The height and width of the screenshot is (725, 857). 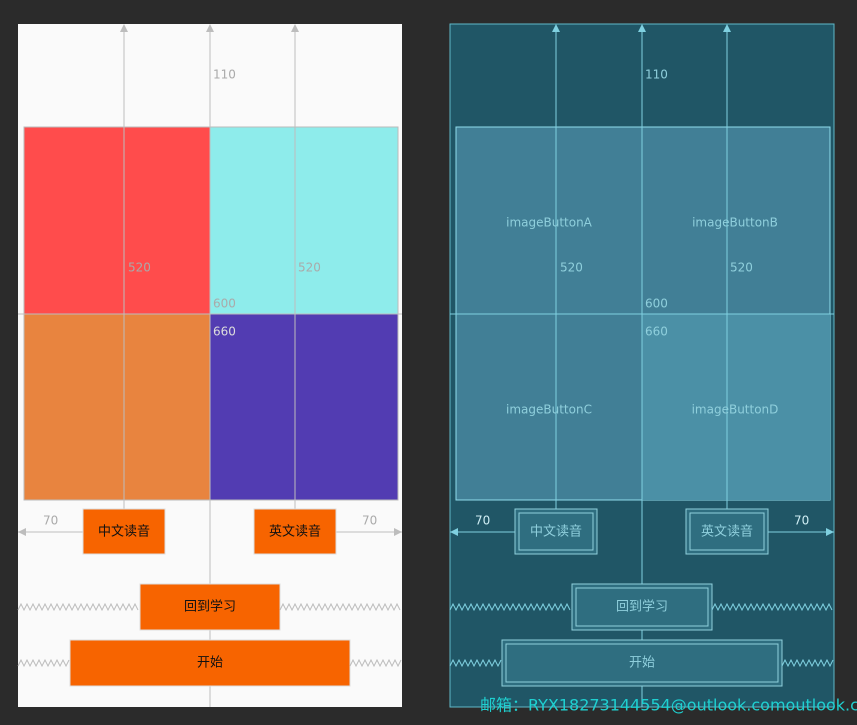 What do you see at coordinates (117, 220) in the screenshot?
I see `image-button-a` at bounding box center [117, 220].